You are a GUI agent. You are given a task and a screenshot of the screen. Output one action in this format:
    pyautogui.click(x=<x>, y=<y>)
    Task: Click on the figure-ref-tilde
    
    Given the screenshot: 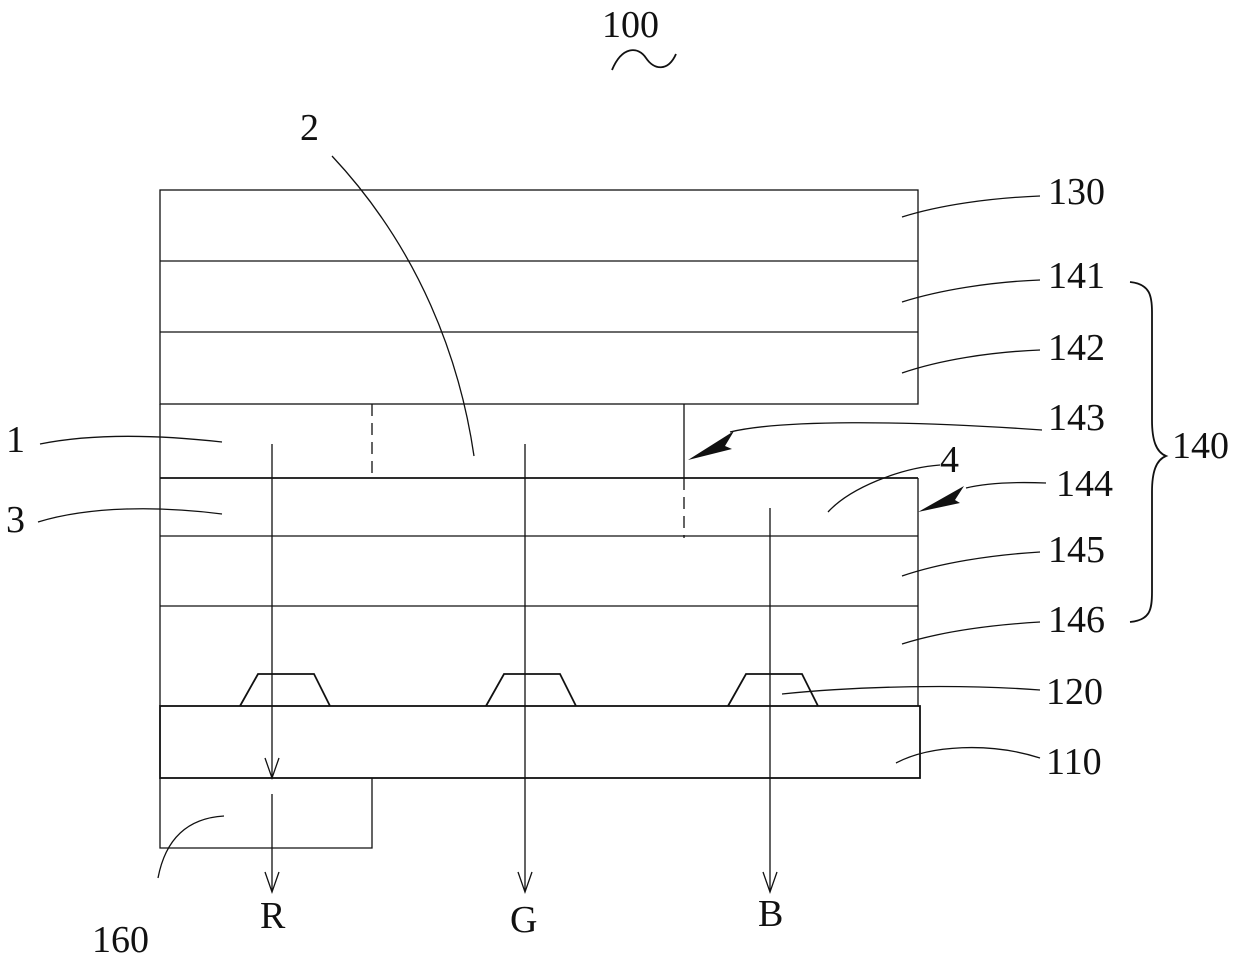 What is the action you would take?
    pyautogui.click(x=644, y=60)
    